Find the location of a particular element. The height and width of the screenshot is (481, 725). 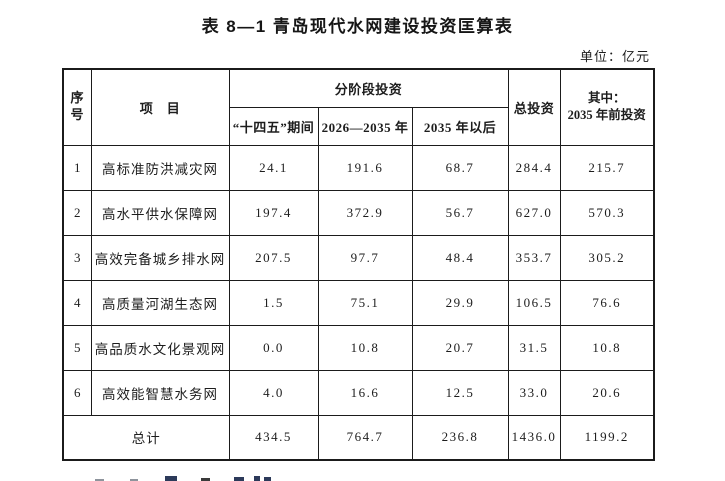

cell-total: 33.0 is located at coordinates (534, 392).